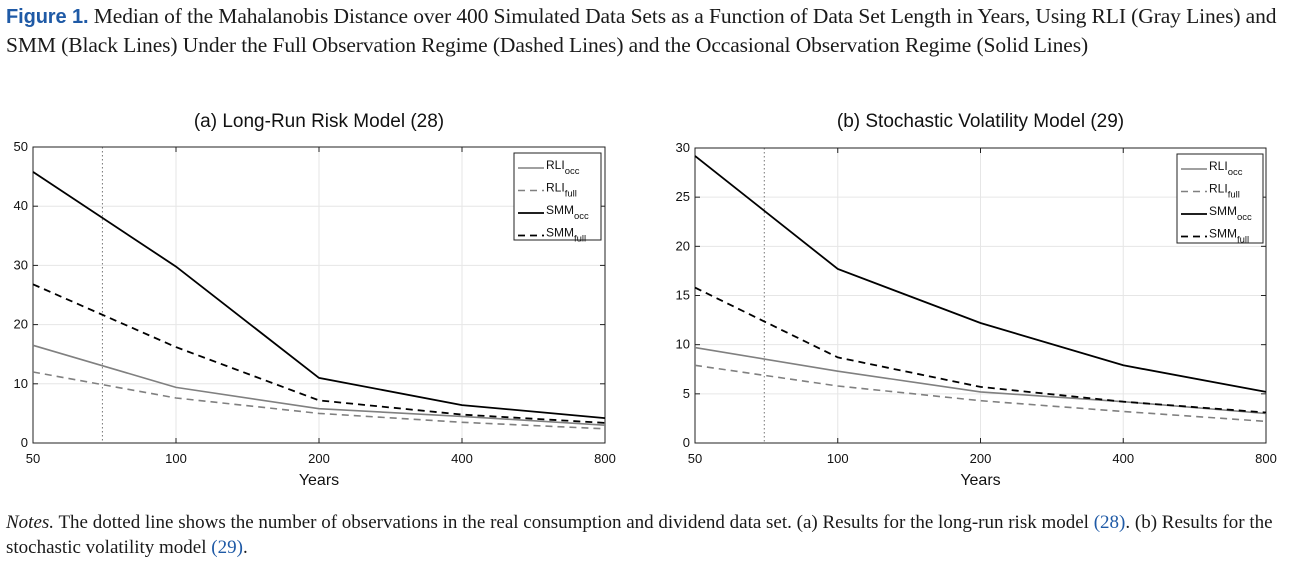 The height and width of the screenshot is (563, 1291). I want to click on y-tick-label: 15, so click(683, 295).